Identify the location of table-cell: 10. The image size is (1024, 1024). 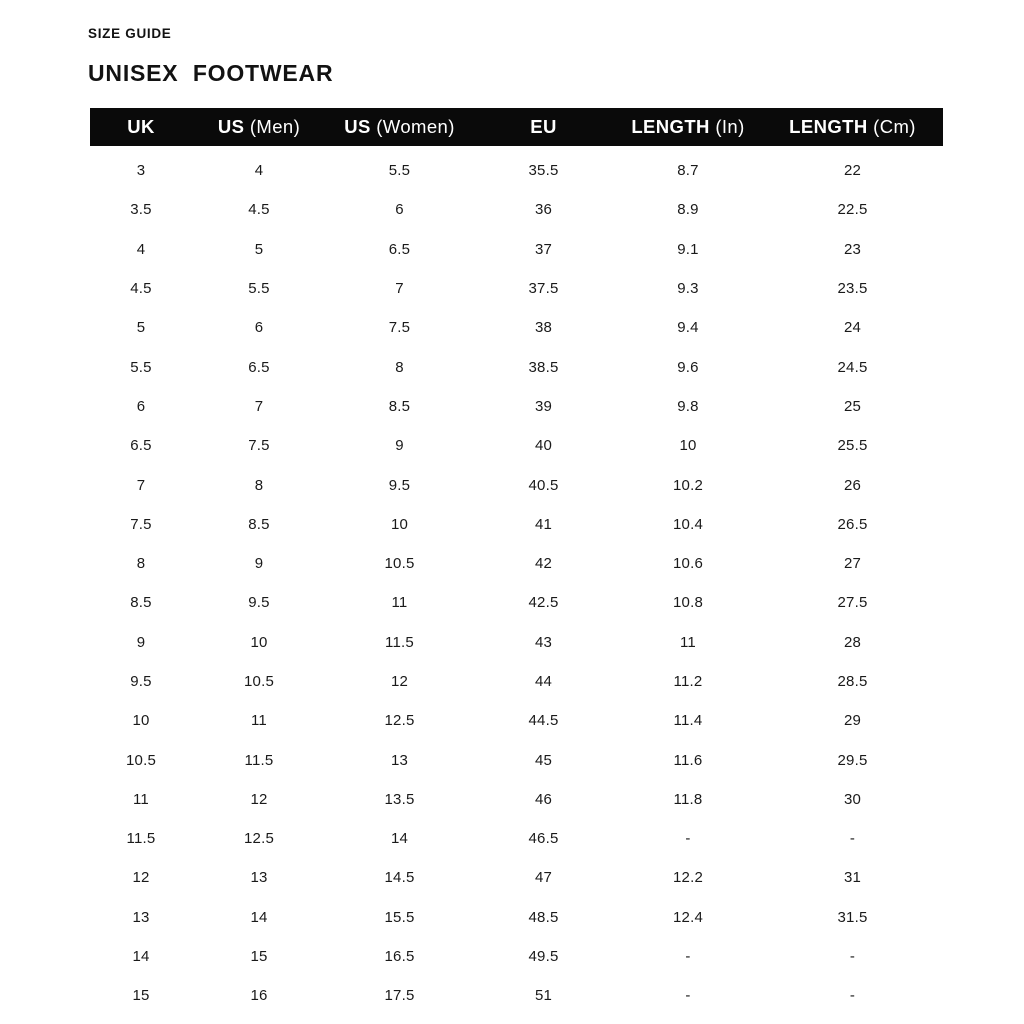
(688, 446).